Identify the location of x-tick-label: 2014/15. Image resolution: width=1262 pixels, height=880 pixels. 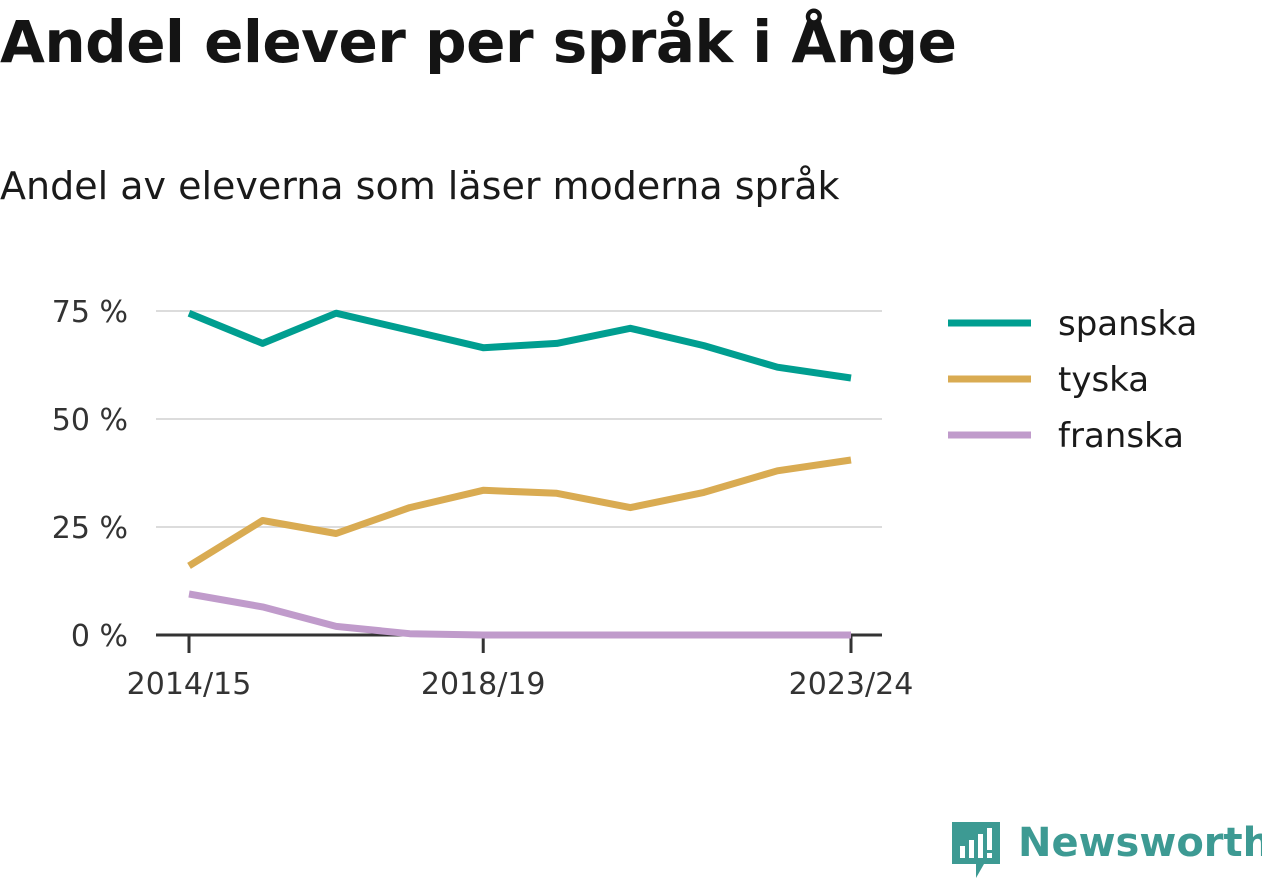
(189, 684).